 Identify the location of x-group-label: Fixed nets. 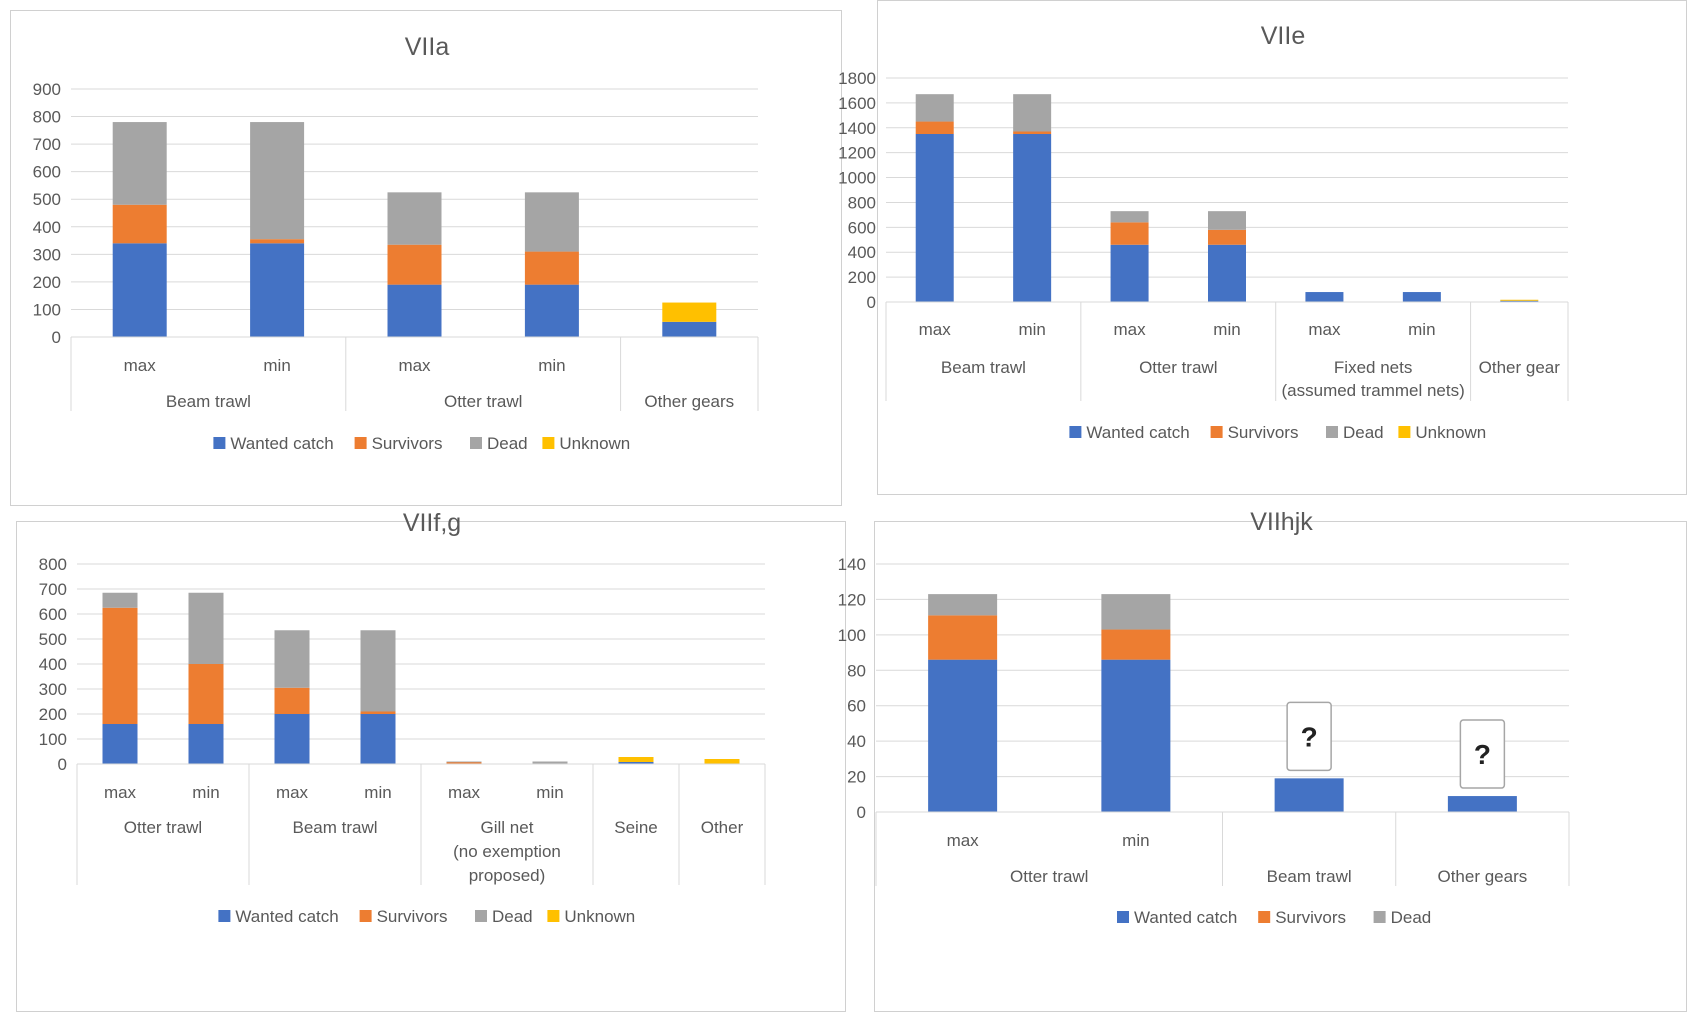
(1373, 367).